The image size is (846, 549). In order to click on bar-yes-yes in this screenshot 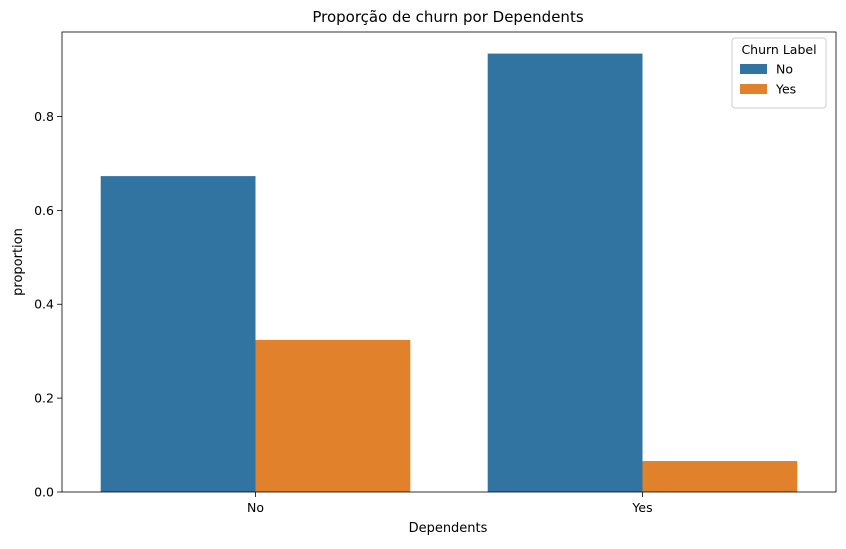, I will do `click(720, 476)`.